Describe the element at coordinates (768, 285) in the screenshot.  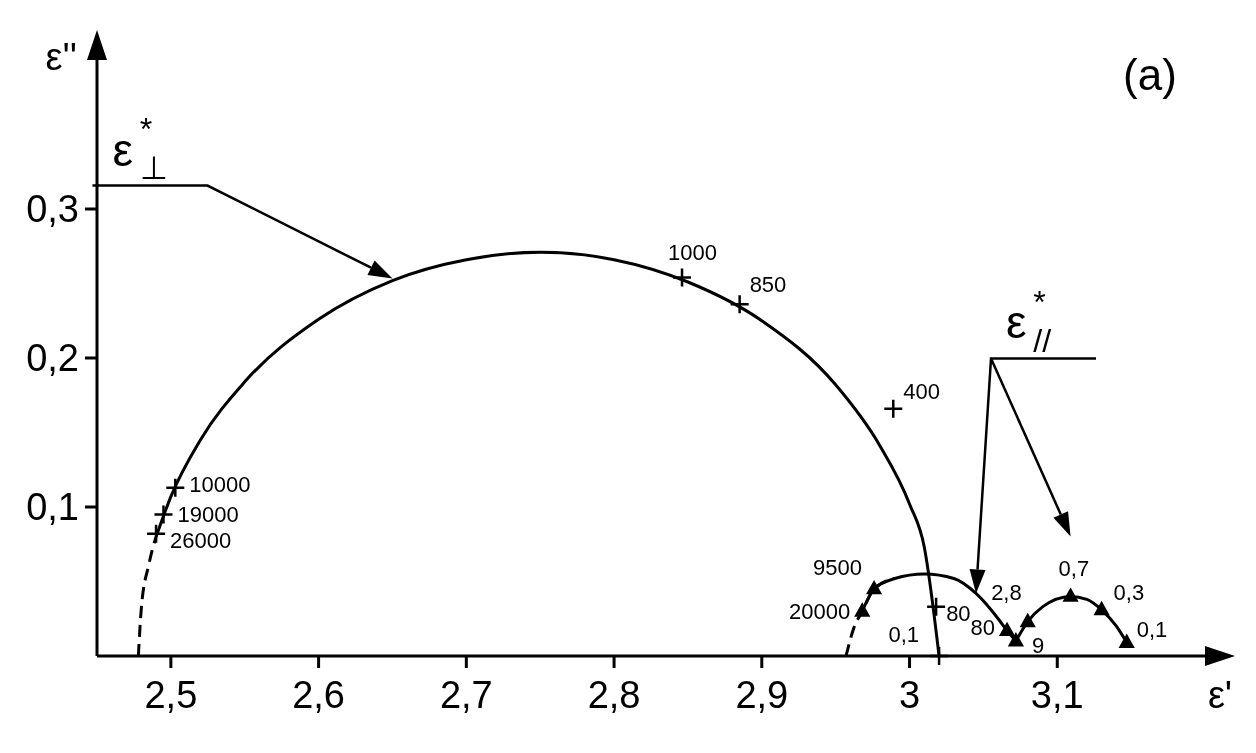
I see `annotation: 850` at that location.